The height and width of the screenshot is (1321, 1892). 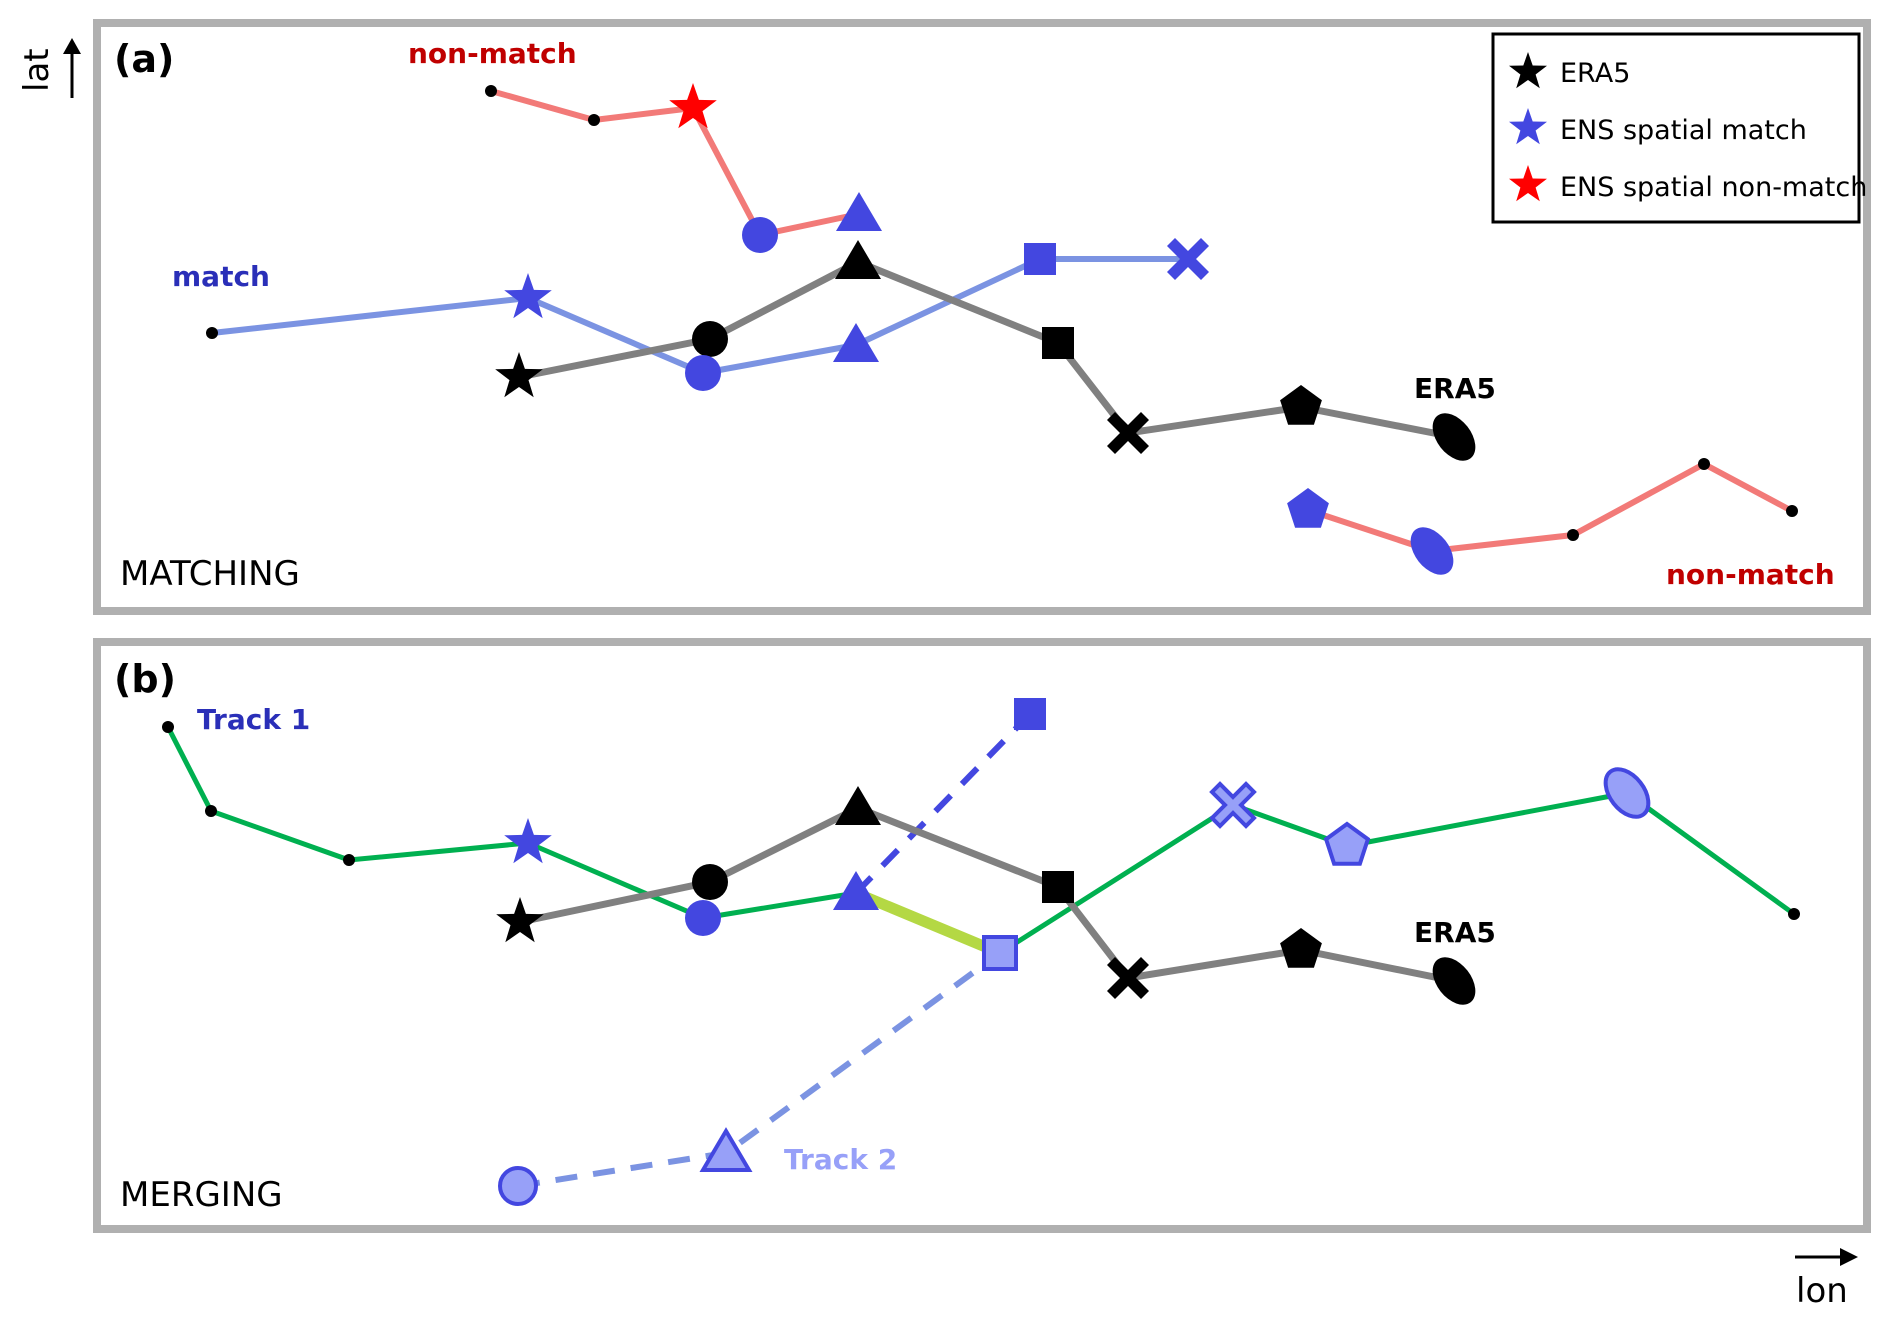 What do you see at coordinates (210, 574) in the screenshot?
I see `panel-a-title: MATCHING` at bounding box center [210, 574].